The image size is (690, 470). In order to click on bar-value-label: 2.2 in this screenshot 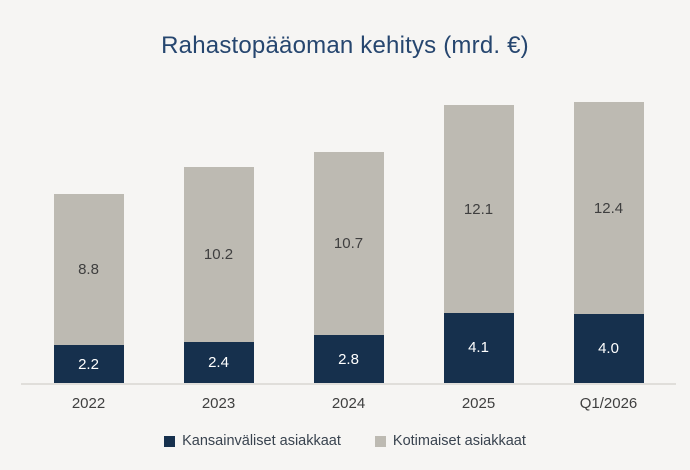, I will do `click(88, 364)`.